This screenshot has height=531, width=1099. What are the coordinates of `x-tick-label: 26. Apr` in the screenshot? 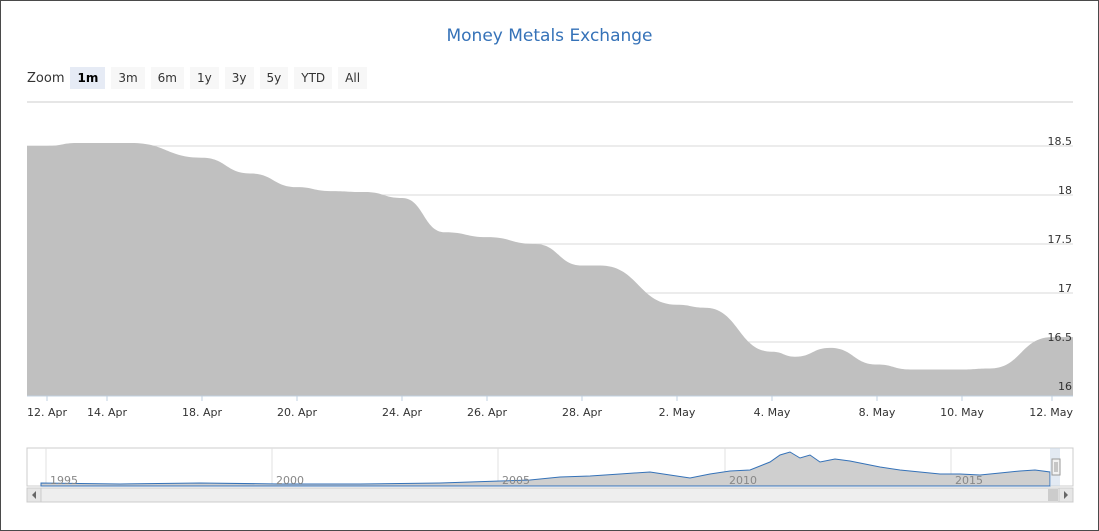 It's located at (487, 412).